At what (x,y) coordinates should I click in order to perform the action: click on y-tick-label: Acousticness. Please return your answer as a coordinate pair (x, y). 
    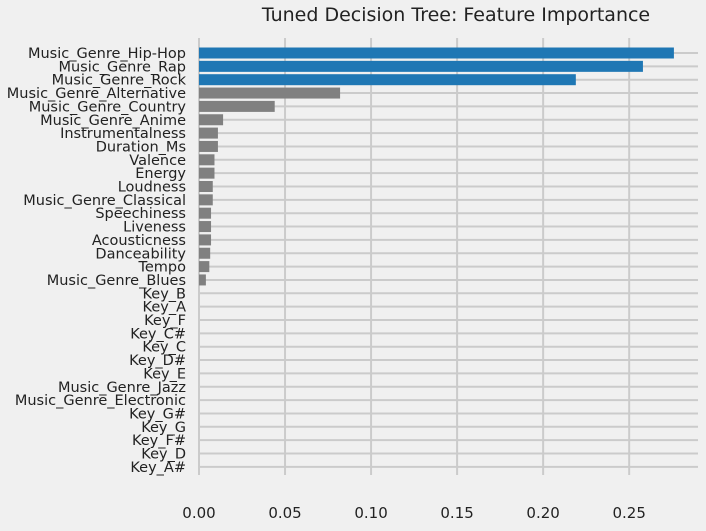
    Looking at the image, I should click on (139, 241).